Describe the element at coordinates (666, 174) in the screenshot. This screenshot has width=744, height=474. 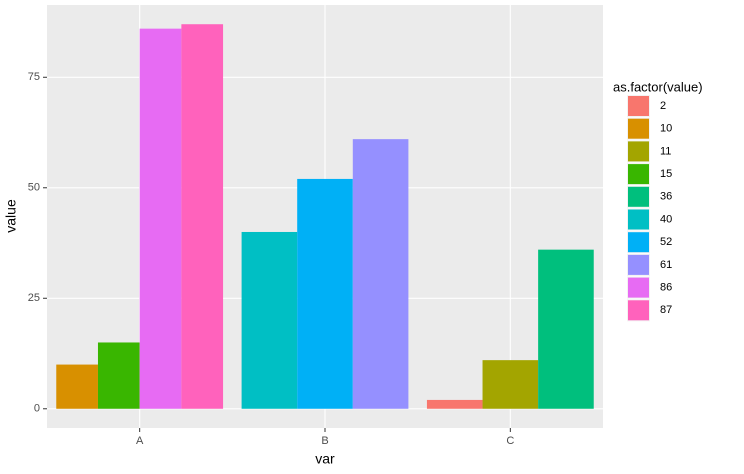
I see `legend-label: 15` at that location.